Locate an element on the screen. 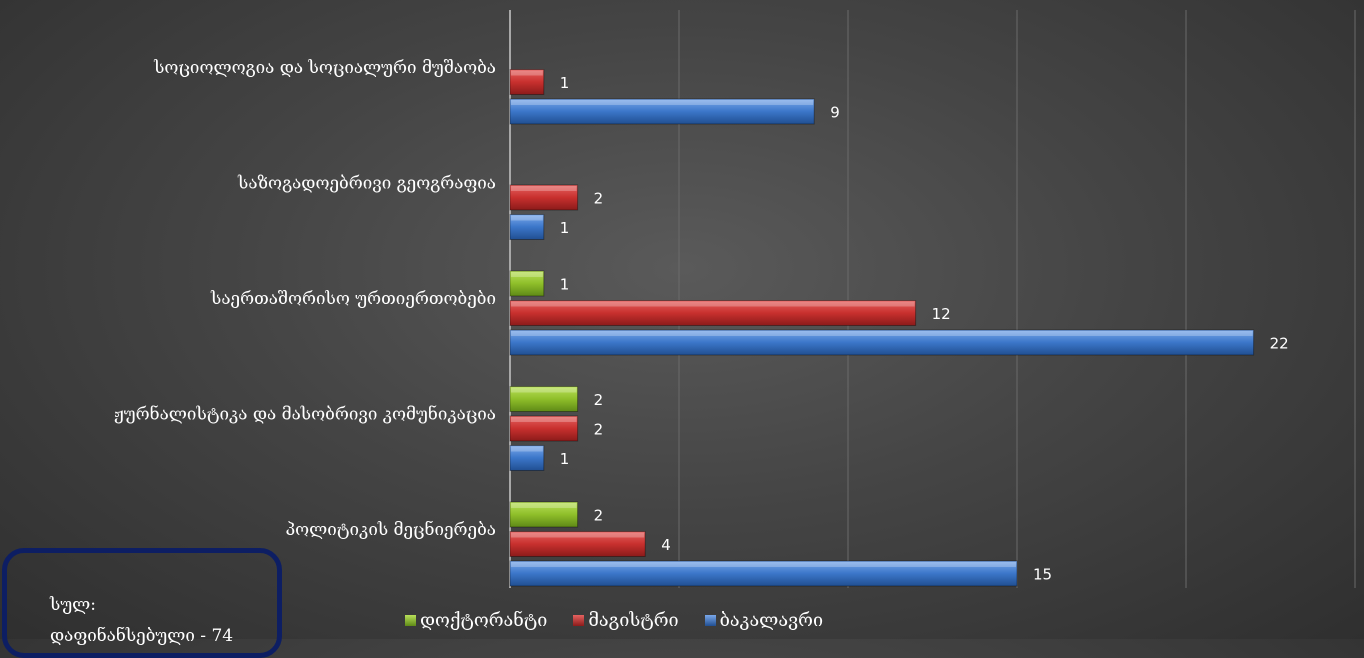 The image size is (1364, 658). data-label: 9 is located at coordinates (835, 113).